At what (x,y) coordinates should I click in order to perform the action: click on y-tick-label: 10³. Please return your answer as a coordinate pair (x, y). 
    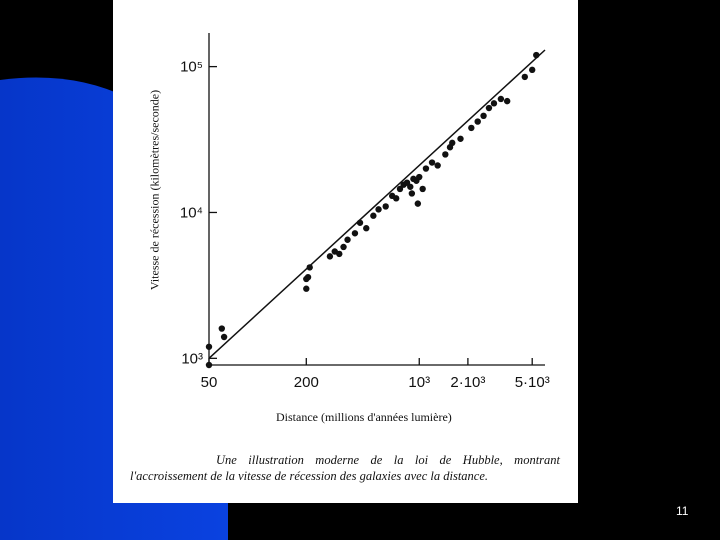
    Looking at the image, I should click on (192, 358).